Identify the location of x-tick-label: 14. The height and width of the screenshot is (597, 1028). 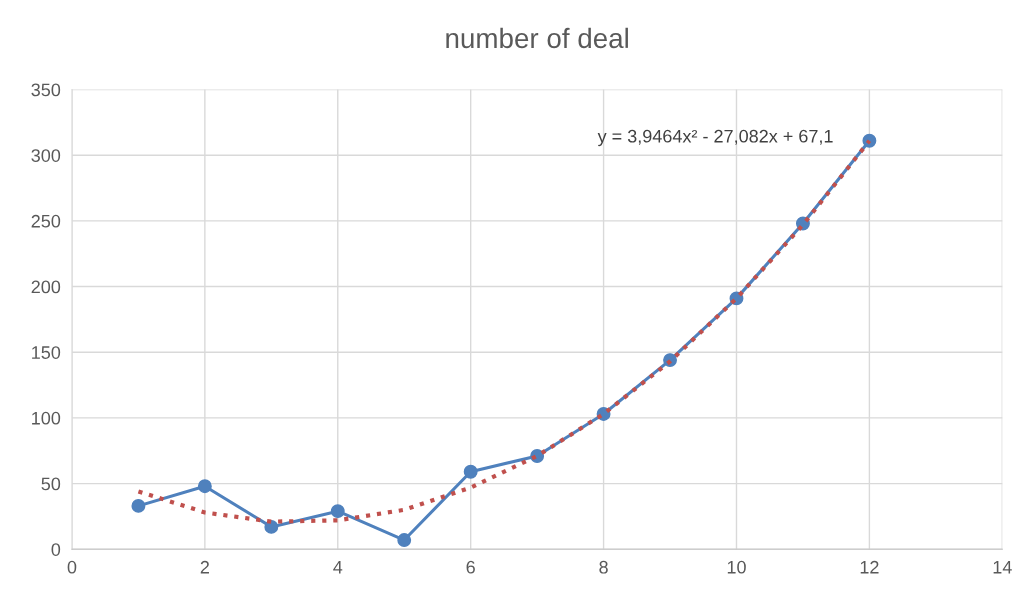
(1002, 567).